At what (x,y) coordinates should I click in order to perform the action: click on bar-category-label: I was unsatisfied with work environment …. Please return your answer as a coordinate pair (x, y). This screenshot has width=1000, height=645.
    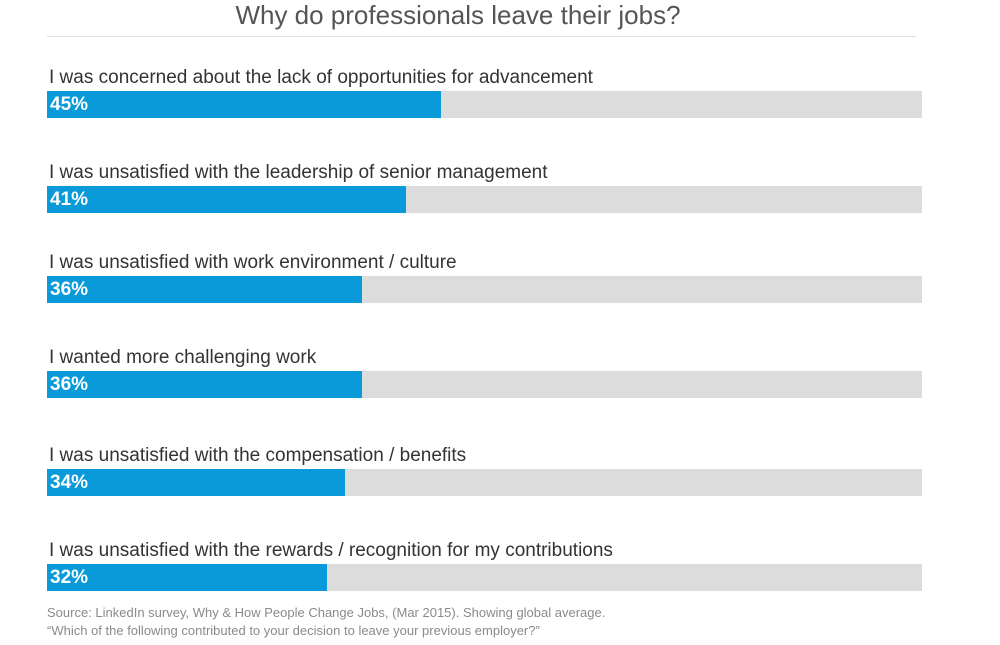
    Looking at the image, I should click on (253, 262).